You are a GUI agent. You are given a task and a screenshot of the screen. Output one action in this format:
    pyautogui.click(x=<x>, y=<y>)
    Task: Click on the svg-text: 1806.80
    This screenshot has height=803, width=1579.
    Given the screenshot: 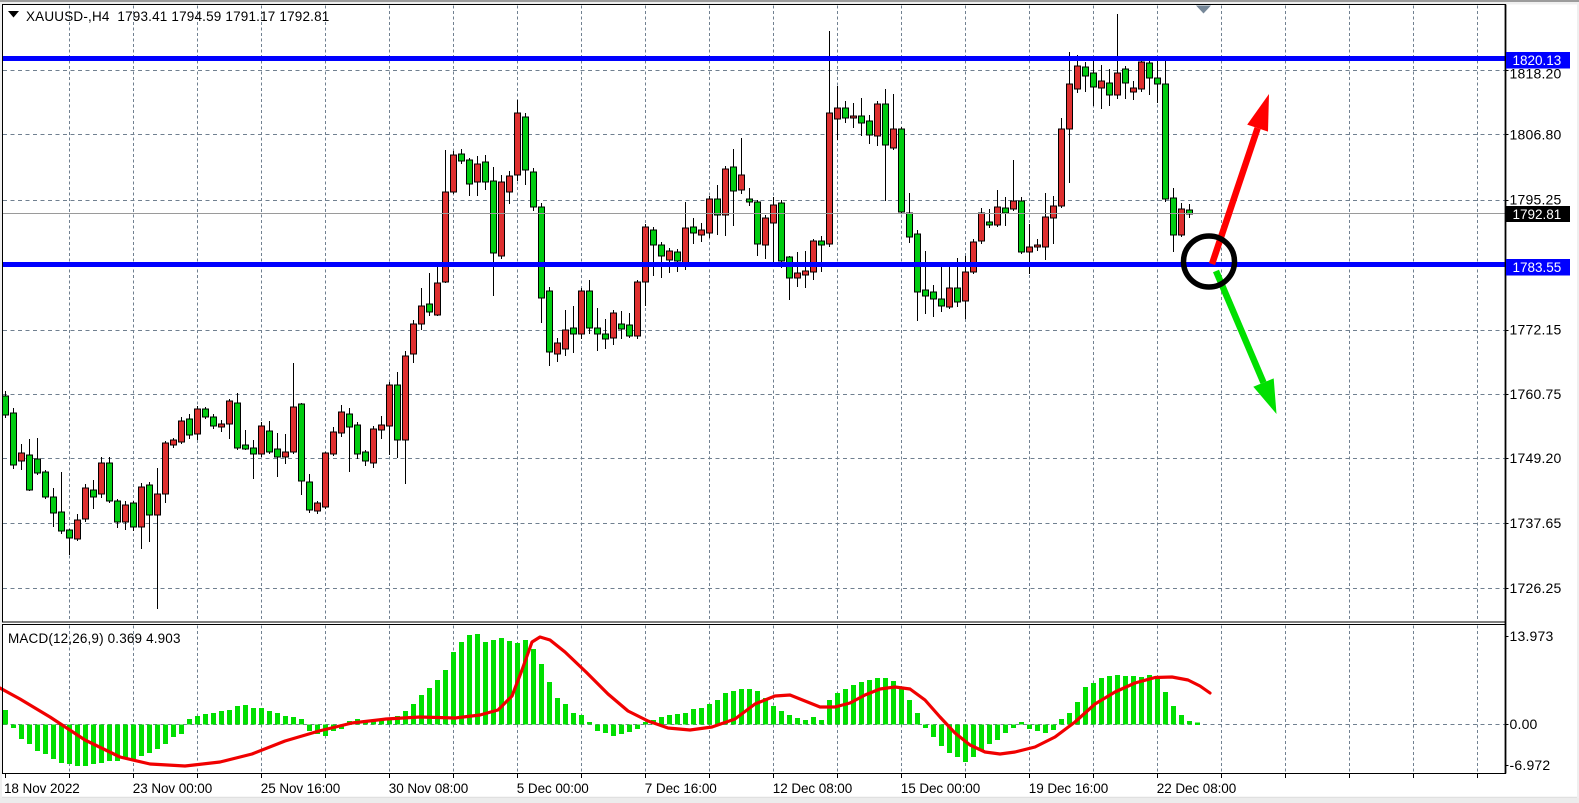 What is the action you would take?
    pyautogui.click(x=1536, y=135)
    